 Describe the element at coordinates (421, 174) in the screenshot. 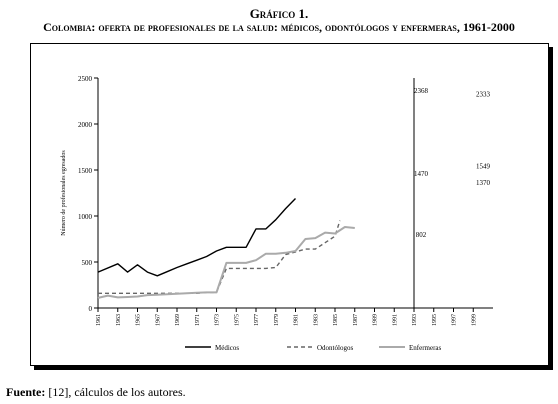

I see `annotation-value: 1470` at that location.